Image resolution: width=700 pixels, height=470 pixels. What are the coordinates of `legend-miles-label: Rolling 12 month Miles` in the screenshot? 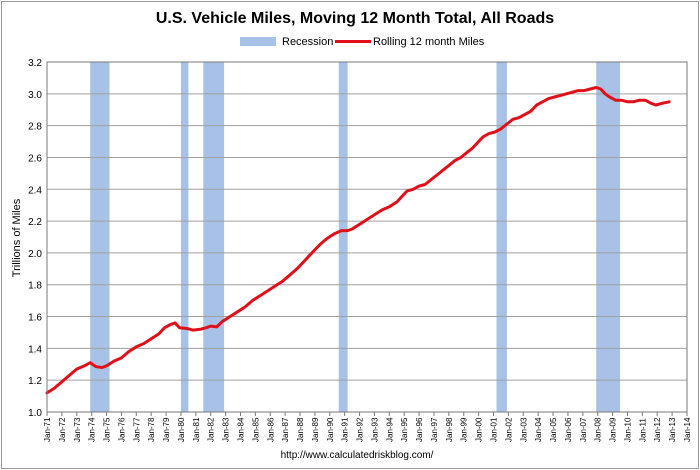 It's located at (429, 42).